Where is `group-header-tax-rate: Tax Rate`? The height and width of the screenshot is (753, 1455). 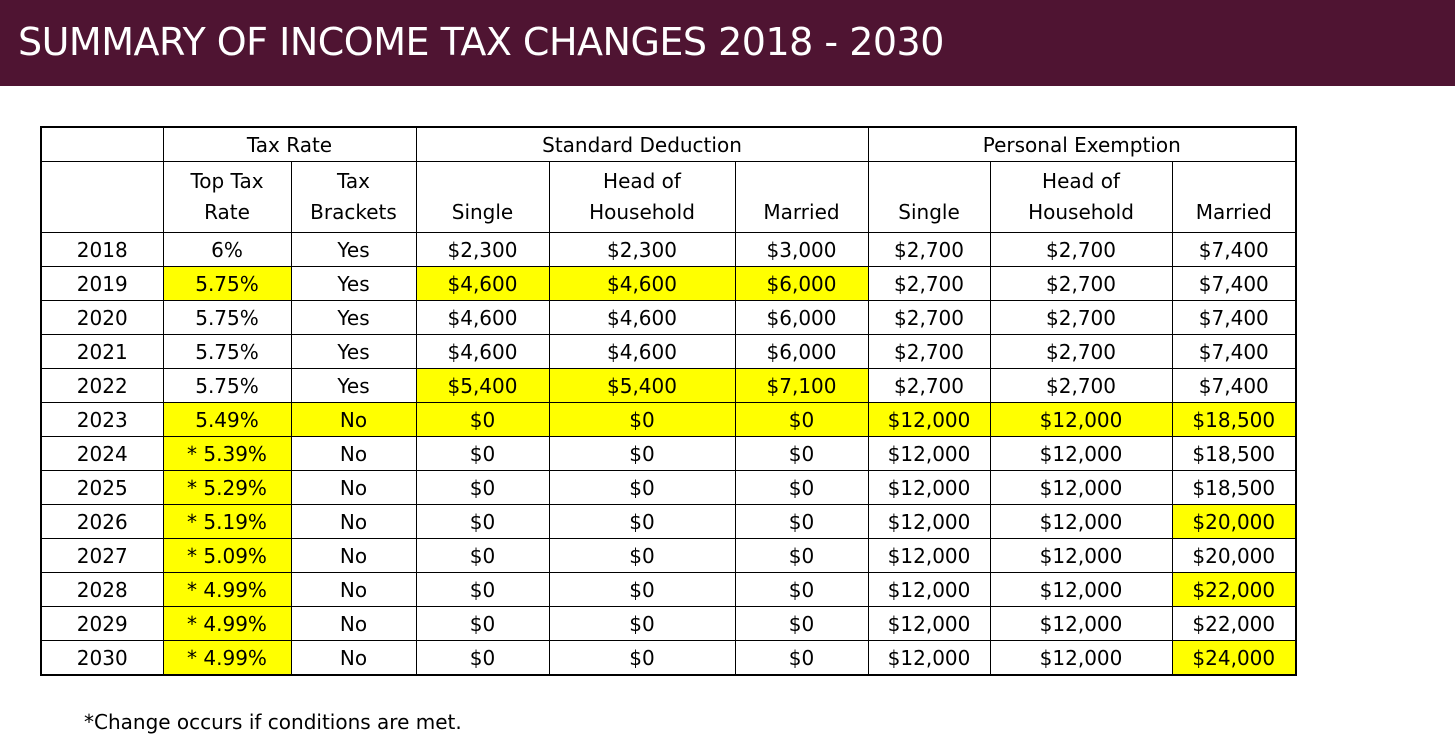 group-header-tax-rate: Tax Rate is located at coordinates (289, 144).